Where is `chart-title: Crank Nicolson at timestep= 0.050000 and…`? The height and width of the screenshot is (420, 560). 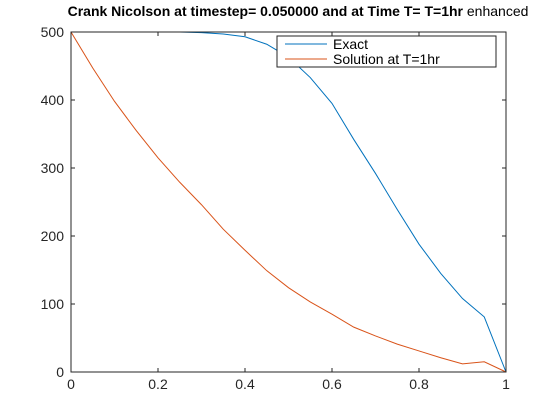 chart-title: Crank Nicolson at timestep= 0.050000 and… is located at coordinates (298, 11).